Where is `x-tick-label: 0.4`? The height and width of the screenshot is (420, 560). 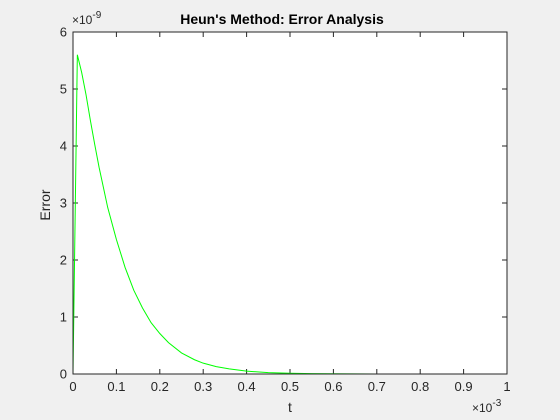
x-tick-label: 0.4 is located at coordinates (247, 386).